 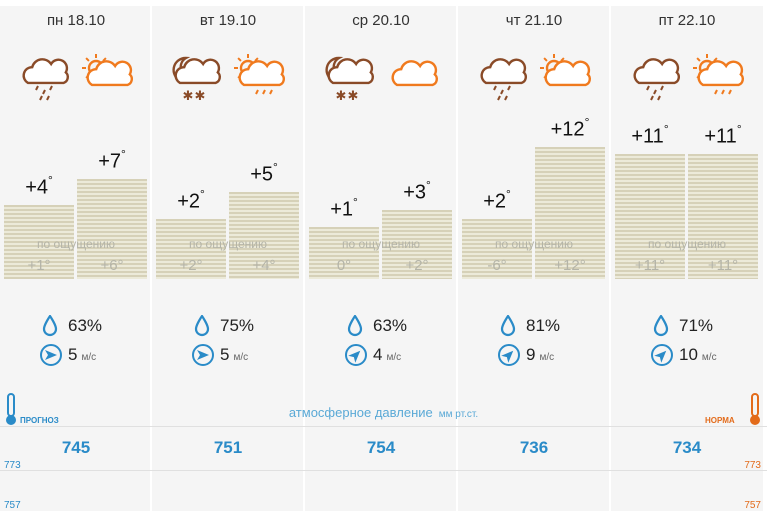 I want to click on temperature-value: +7, so click(x=109, y=161).